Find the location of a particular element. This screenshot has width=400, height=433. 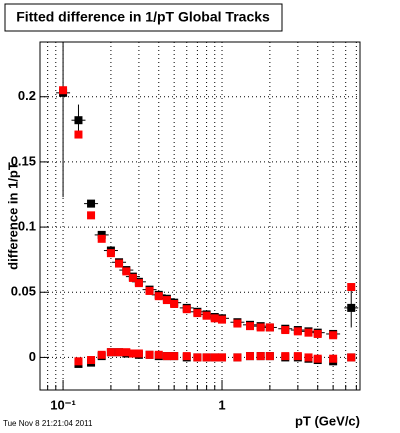

footer: Tue Nov 8 21:21:04 2011 is located at coordinates (48, 423).